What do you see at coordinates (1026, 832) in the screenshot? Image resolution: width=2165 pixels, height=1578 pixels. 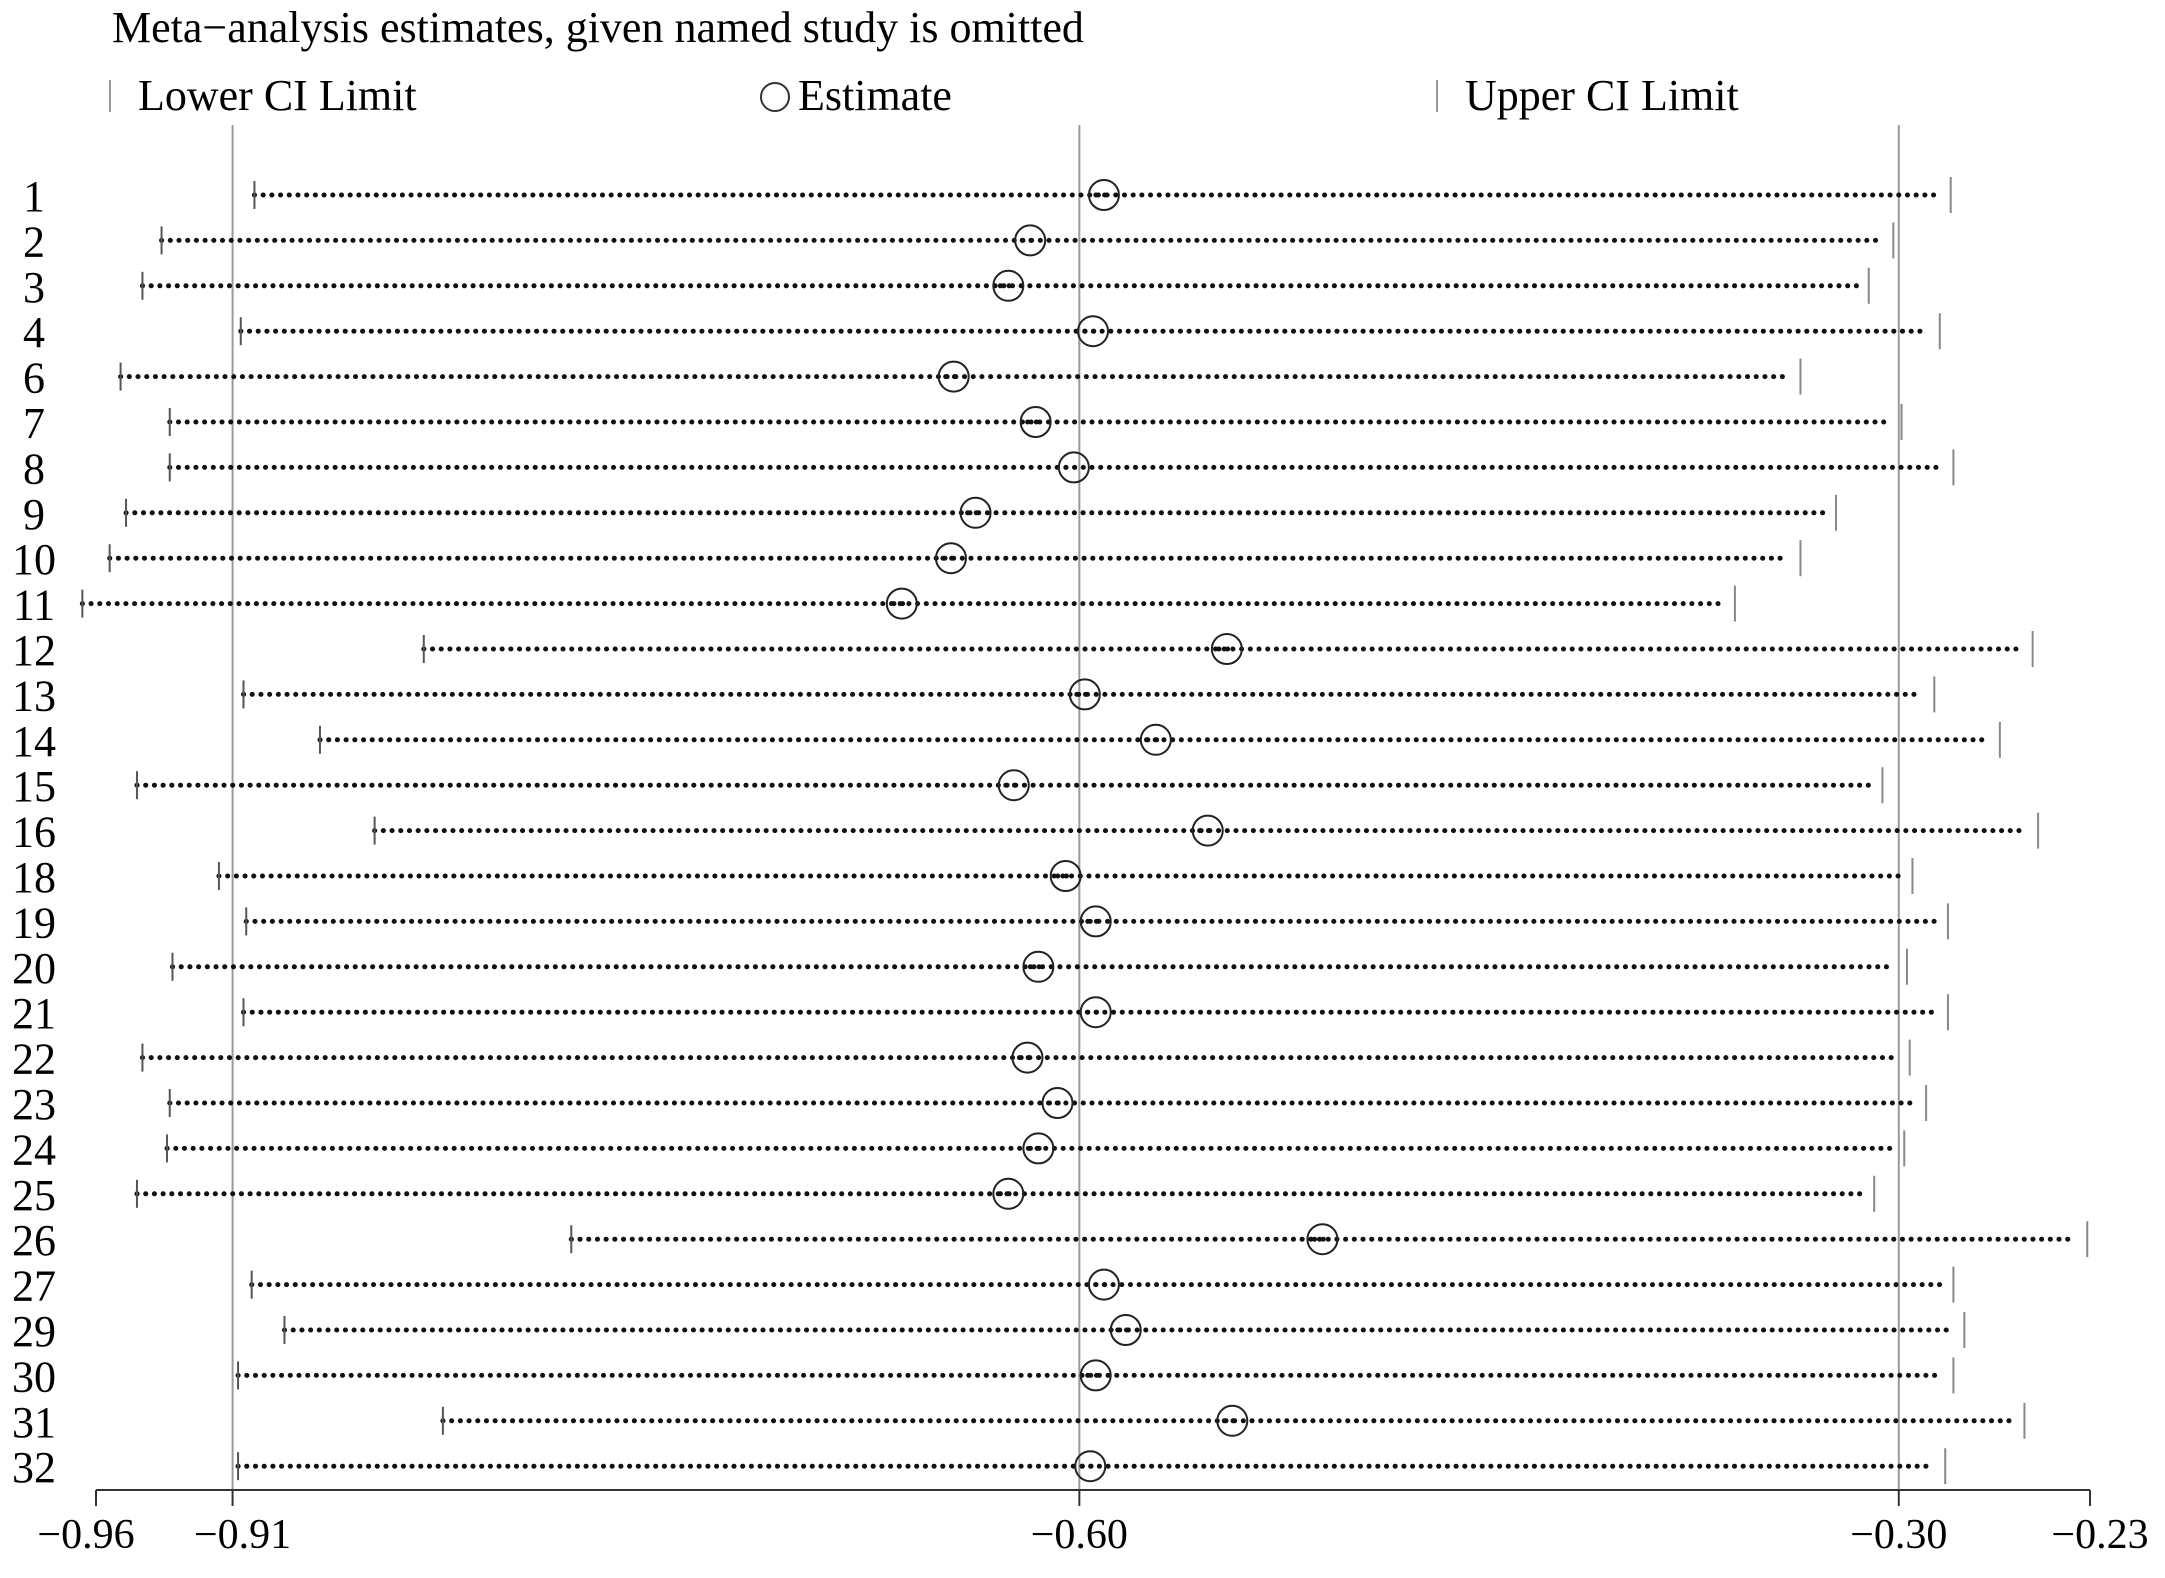 I see `study-row: 16` at bounding box center [1026, 832].